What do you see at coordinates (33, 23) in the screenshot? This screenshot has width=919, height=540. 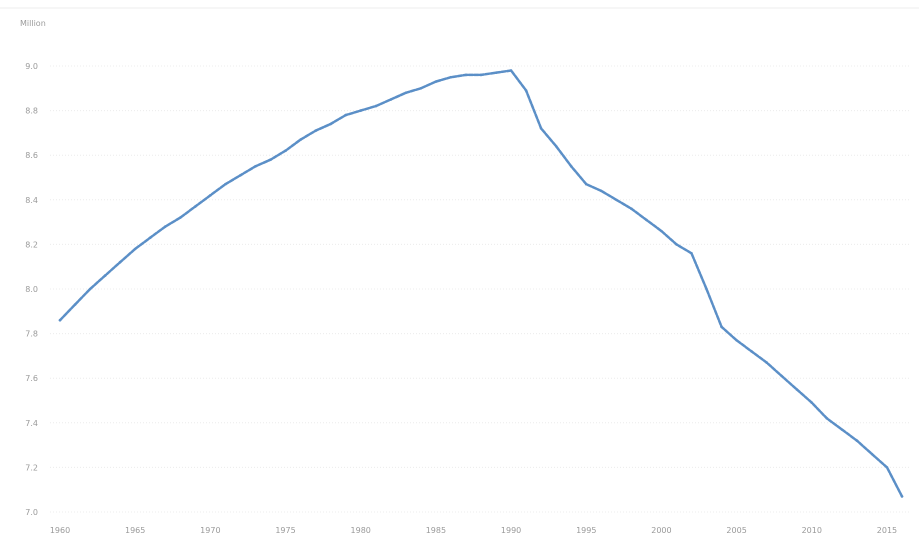 I see `y-unit-label: Million` at bounding box center [33, 23].